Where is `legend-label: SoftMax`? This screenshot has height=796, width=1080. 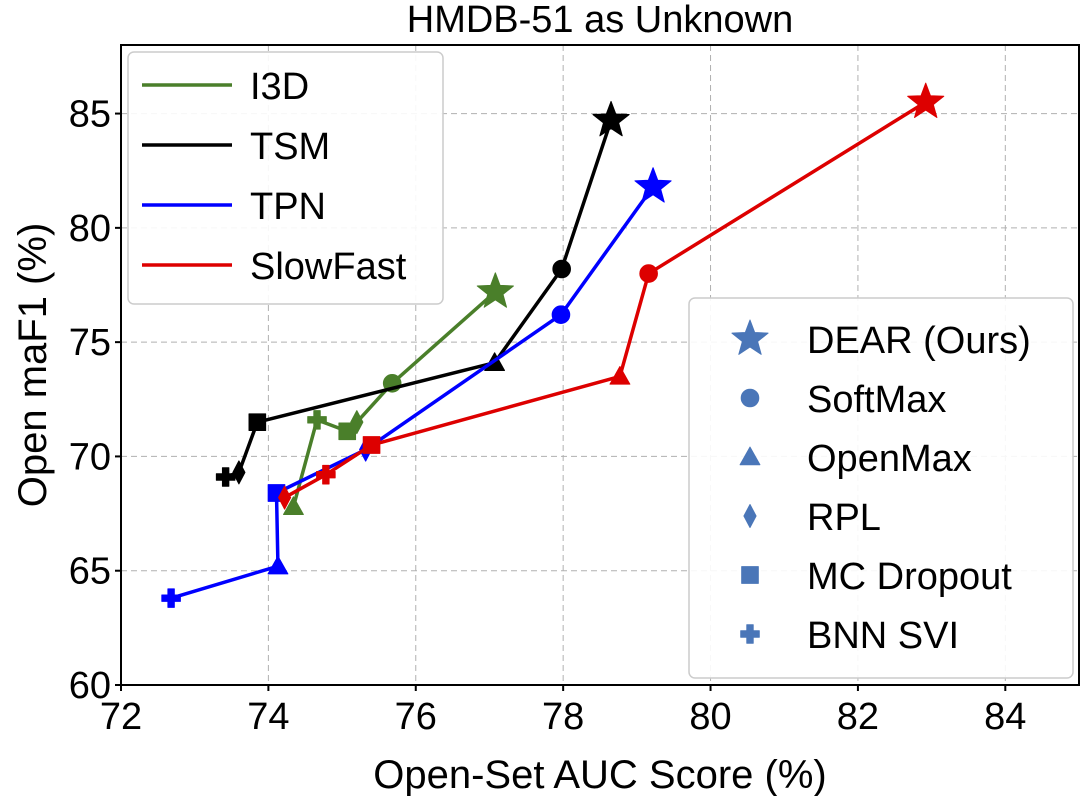
legend-label: SoftMax is located at coordinates (876, 400).